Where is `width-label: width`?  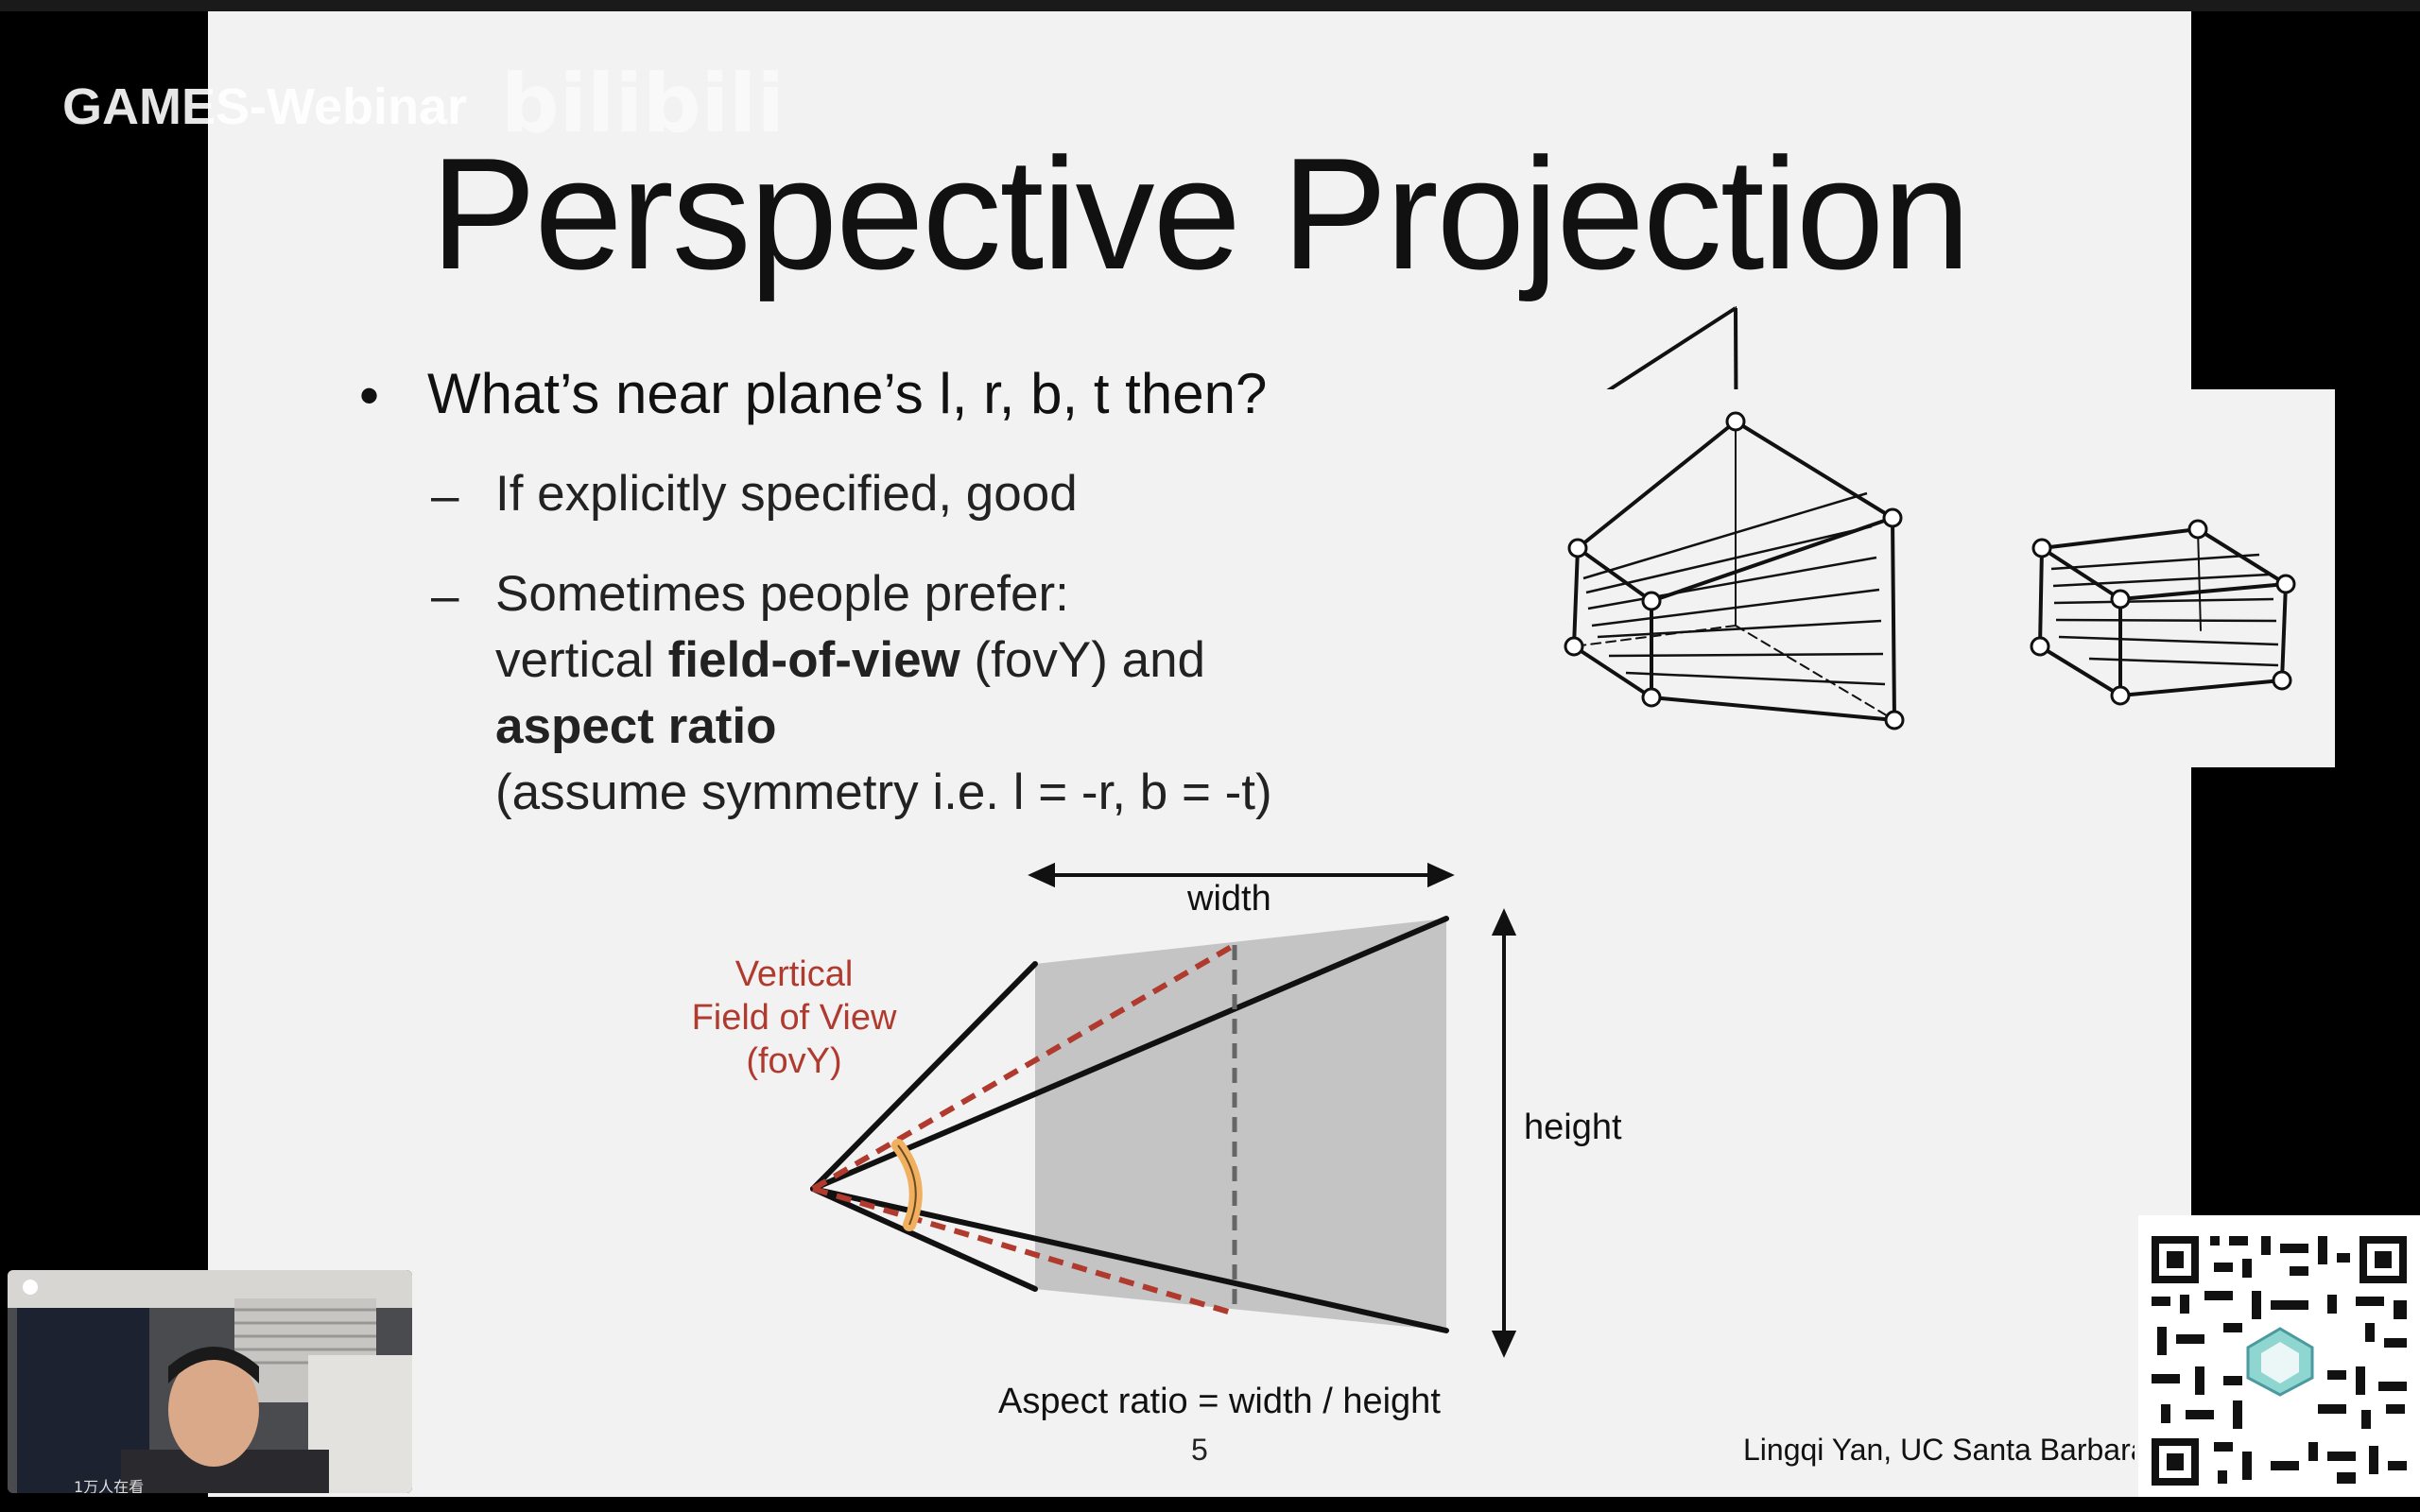
width-label: width is located at coordinates (1229, 899).